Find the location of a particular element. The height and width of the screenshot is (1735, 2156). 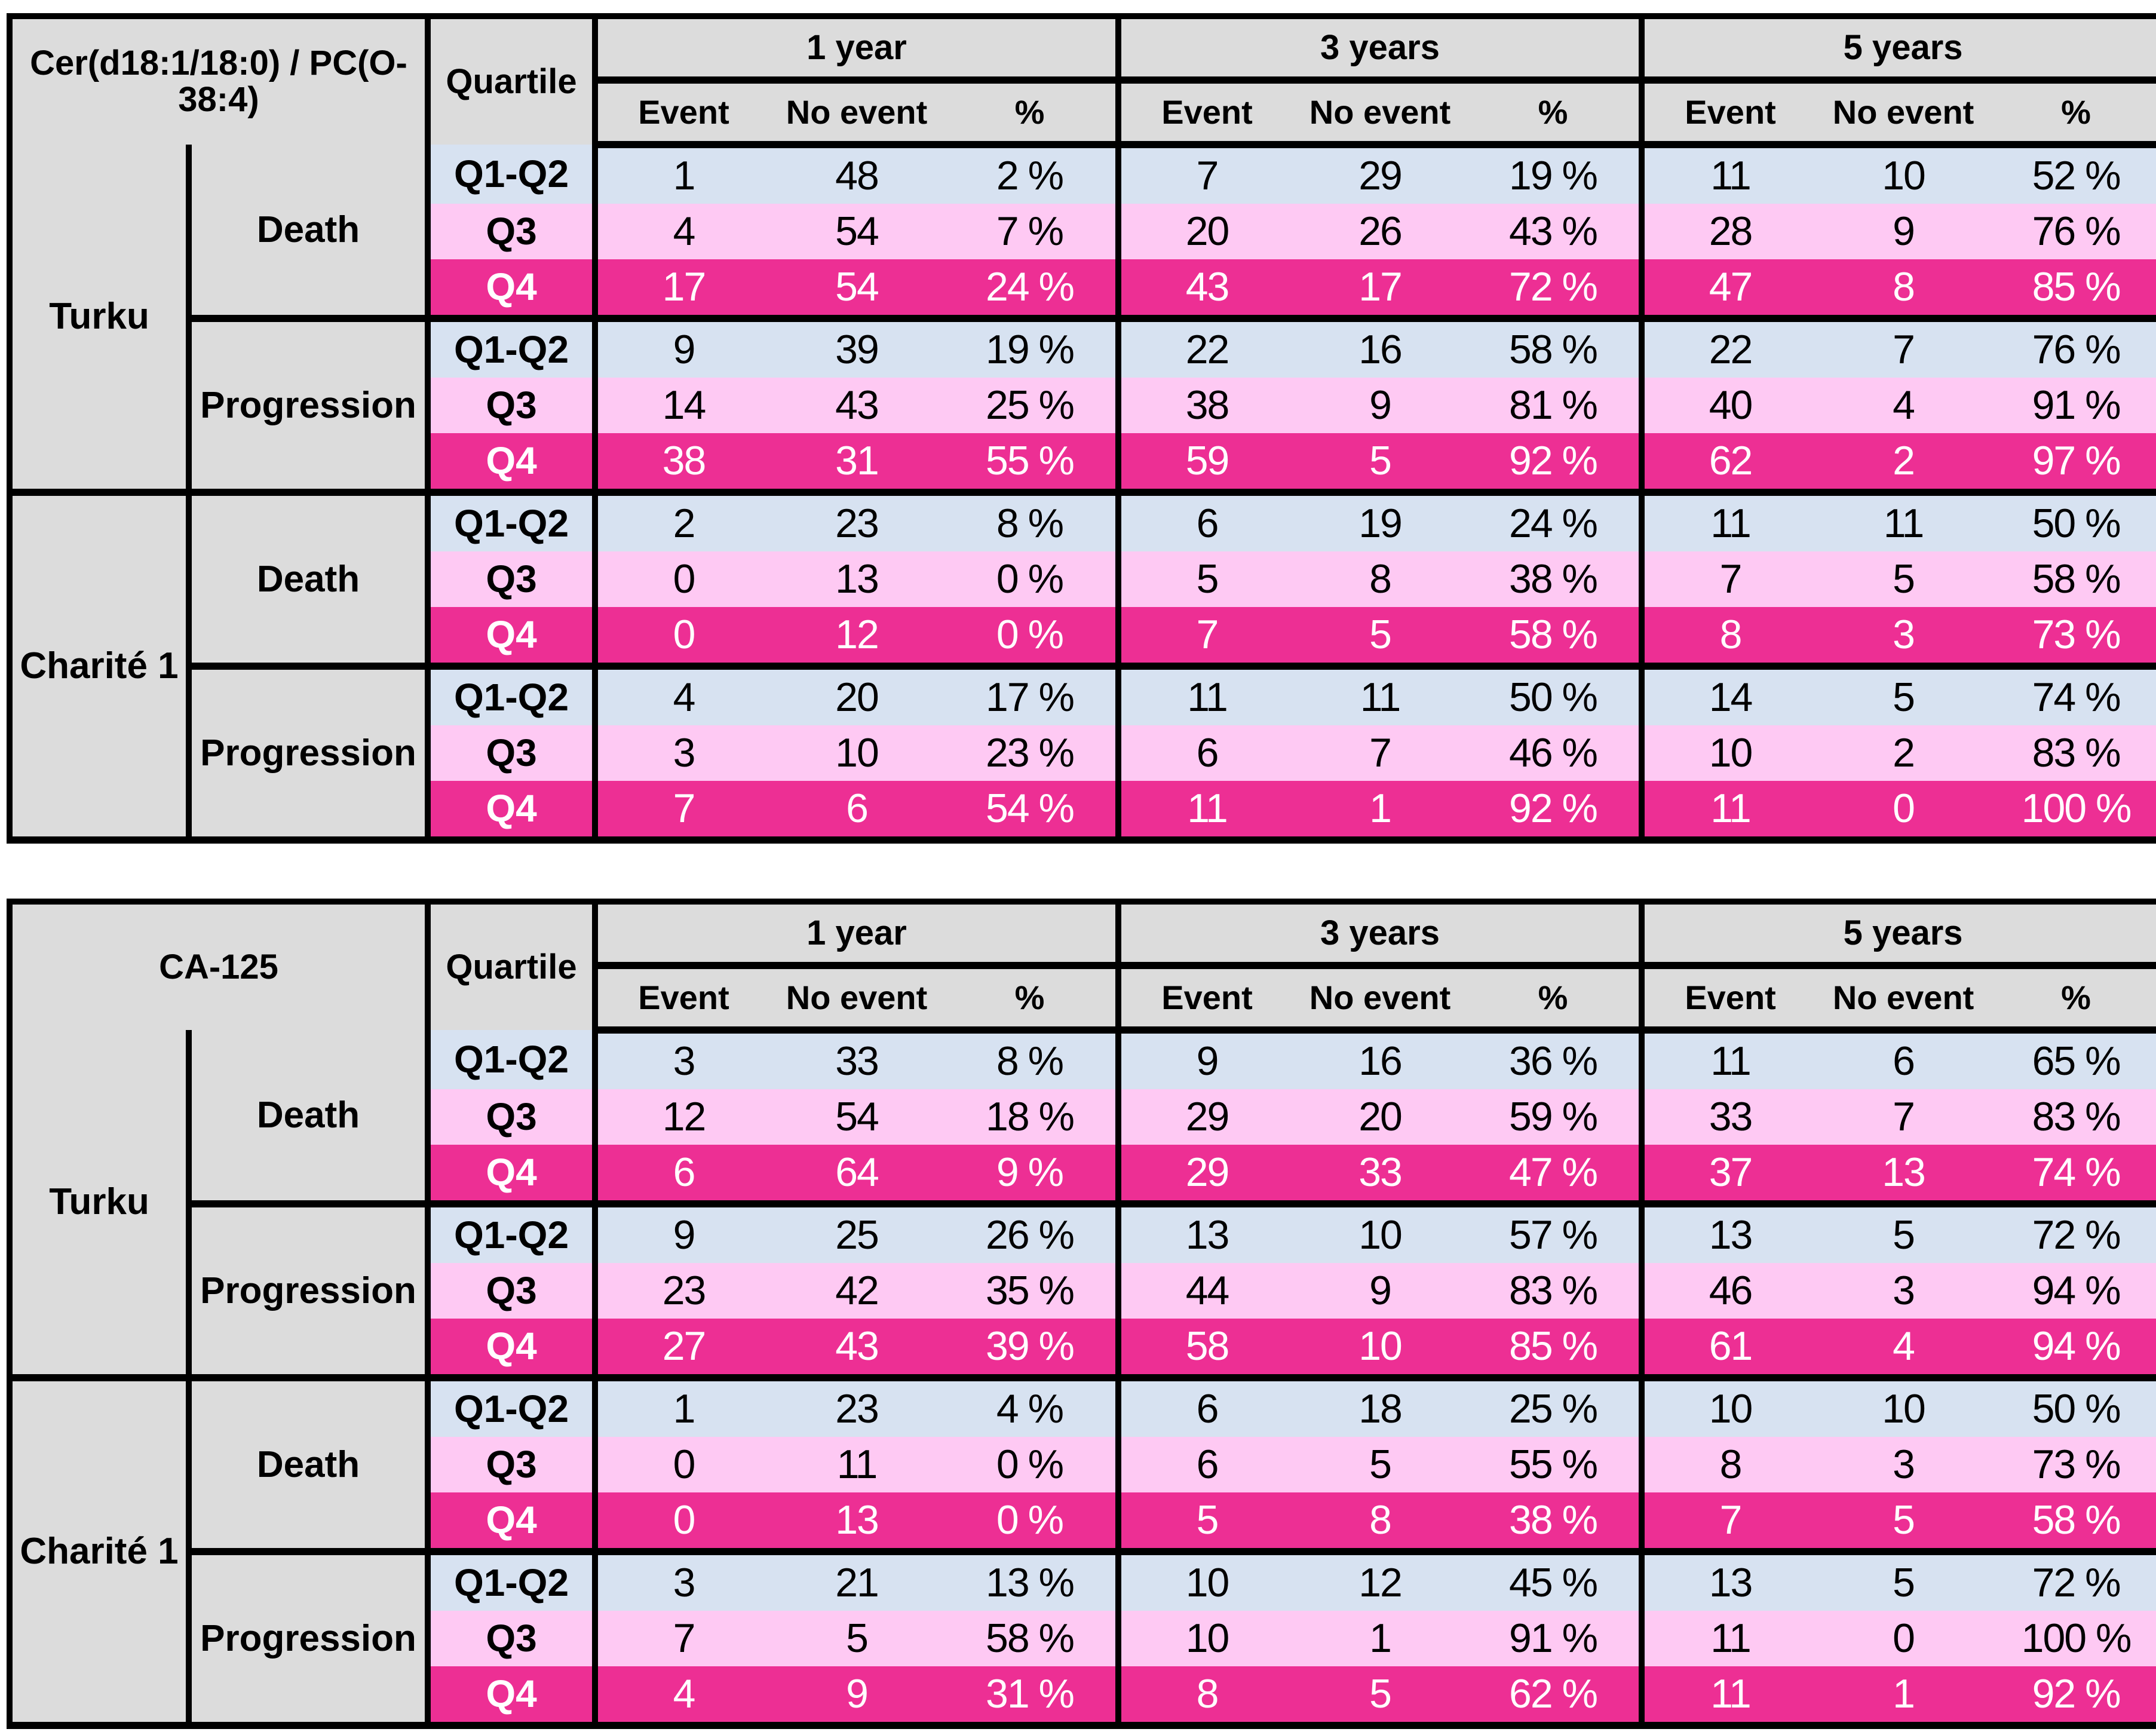

event-count: 1 is located at coordinates (682, 1407).